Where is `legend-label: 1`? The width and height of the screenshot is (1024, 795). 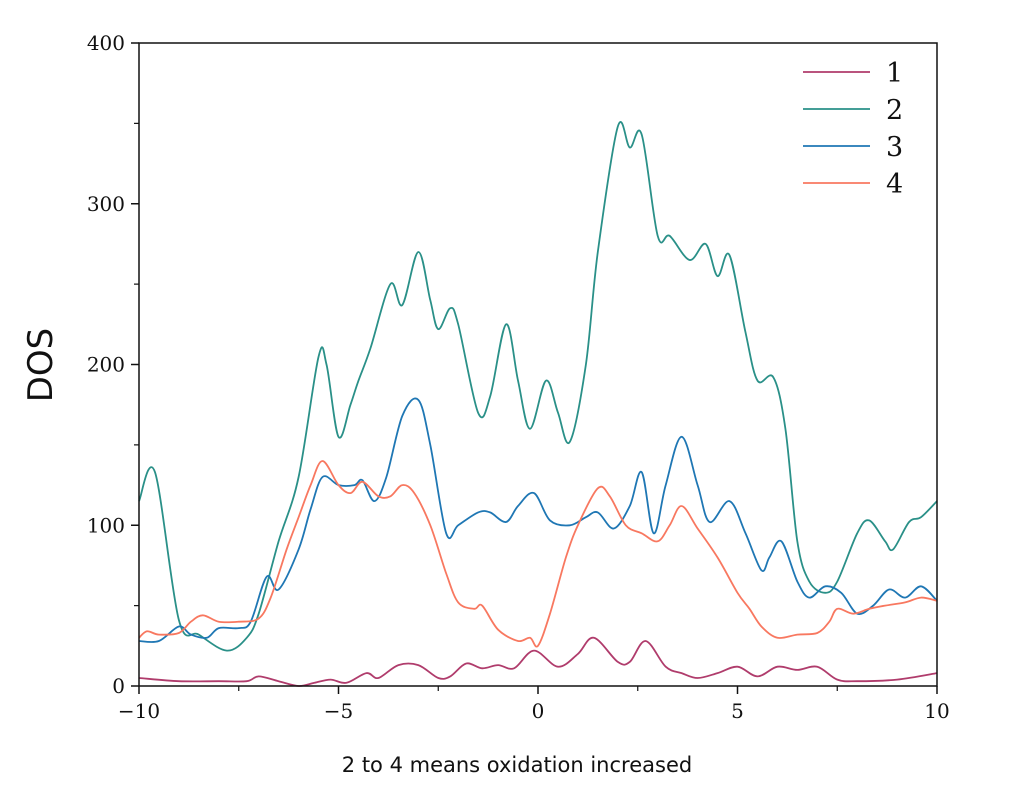
legend-label: 1 is located at coordinates (894, 73).